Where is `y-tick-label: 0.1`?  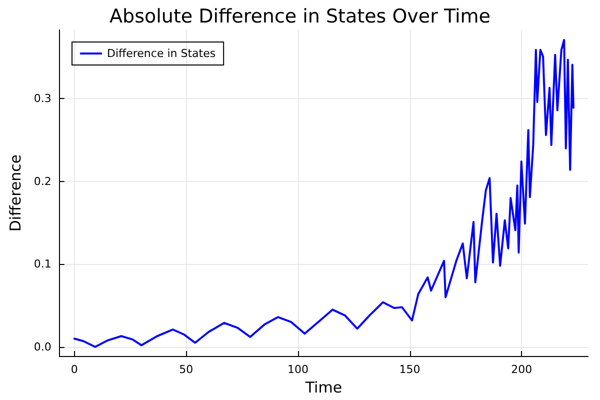 y-tick-label: 0.1 is located at coordinates (43, 264).